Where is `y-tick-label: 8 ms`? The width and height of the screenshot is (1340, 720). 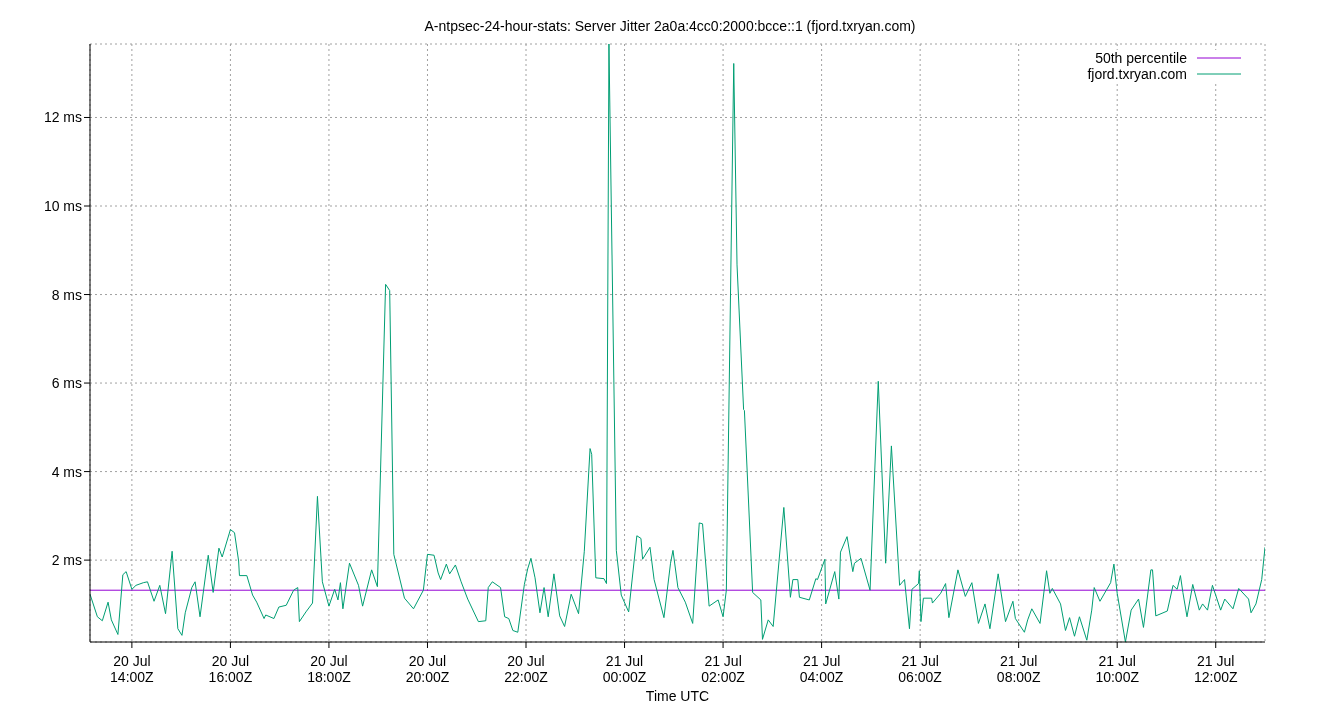 y-tick-label: 8 ms is located at coordinates (66, 294).